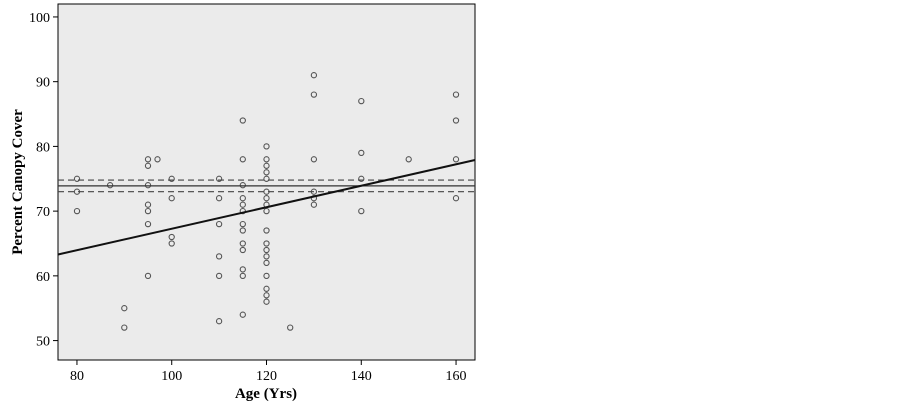  I want to click on regression-line, so click(266, 207).